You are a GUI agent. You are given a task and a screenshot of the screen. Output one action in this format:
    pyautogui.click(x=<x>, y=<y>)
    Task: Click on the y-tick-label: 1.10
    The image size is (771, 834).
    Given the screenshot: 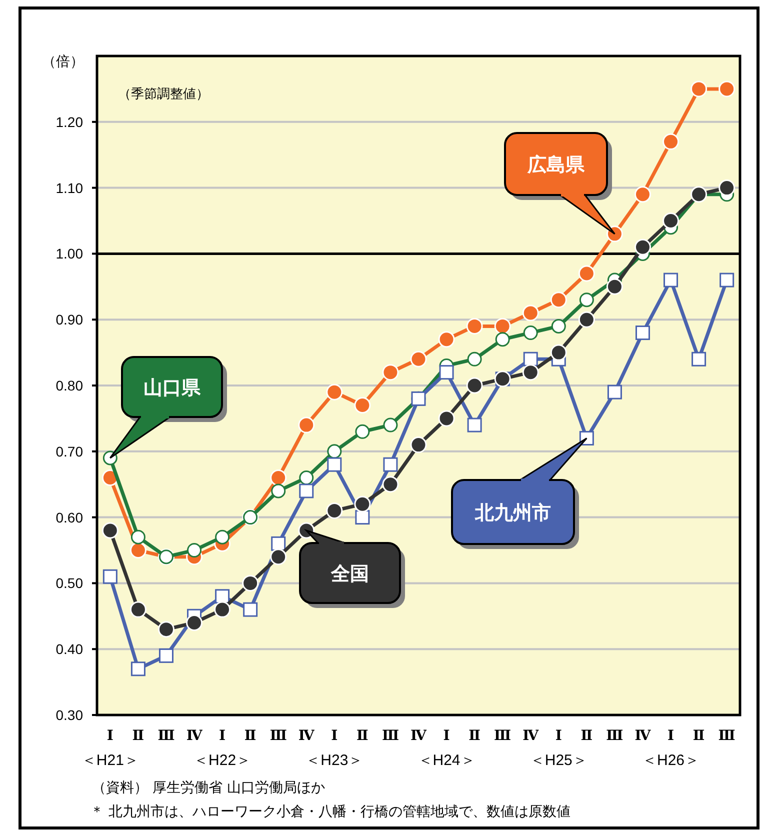 What is the action you would take?
    pyautogui.click(x=70, y=188)
    